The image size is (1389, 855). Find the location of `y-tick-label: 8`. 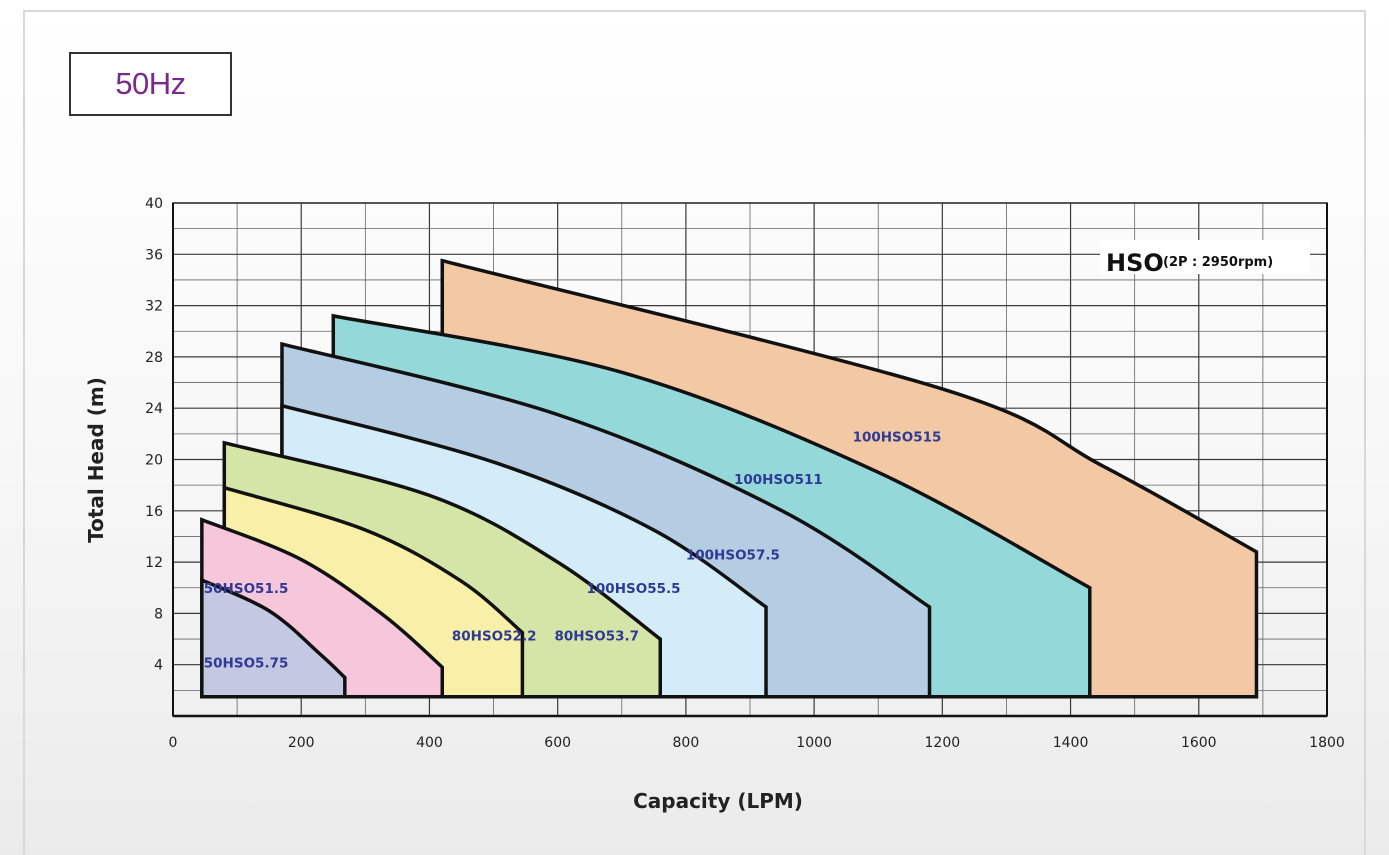

y-tick-label: 8 is located at coordinates (158, 614).